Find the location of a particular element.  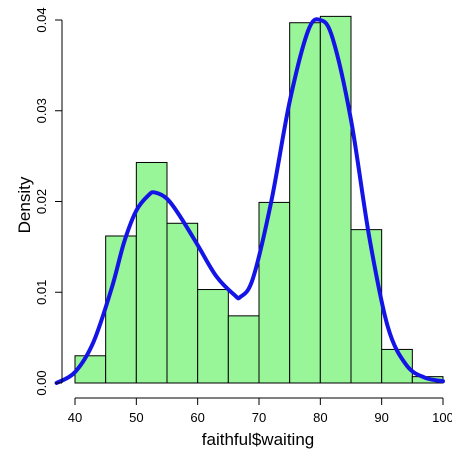

y-tick-label-0.00: 0.00 is located at coordinates (41, 382).